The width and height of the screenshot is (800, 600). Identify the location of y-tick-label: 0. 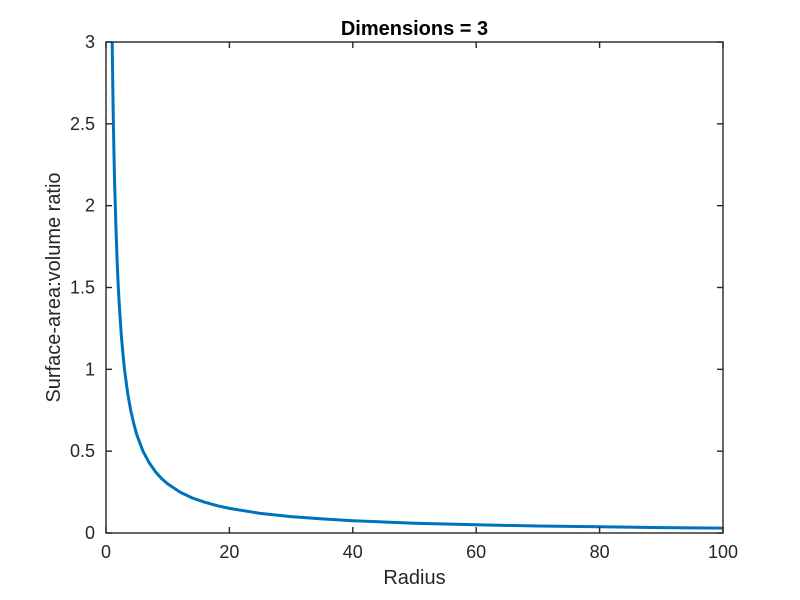
(90, 533).